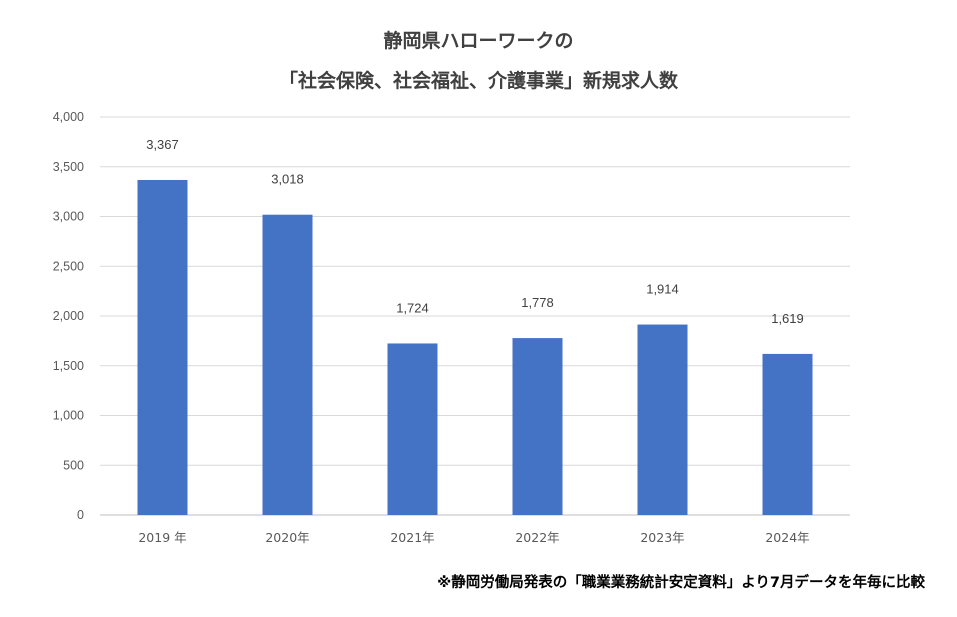  What do you see at coordinates (662, 537) in the screenshot?
I see `x-tick-label: 2023年` at bounding box center [662, 537].